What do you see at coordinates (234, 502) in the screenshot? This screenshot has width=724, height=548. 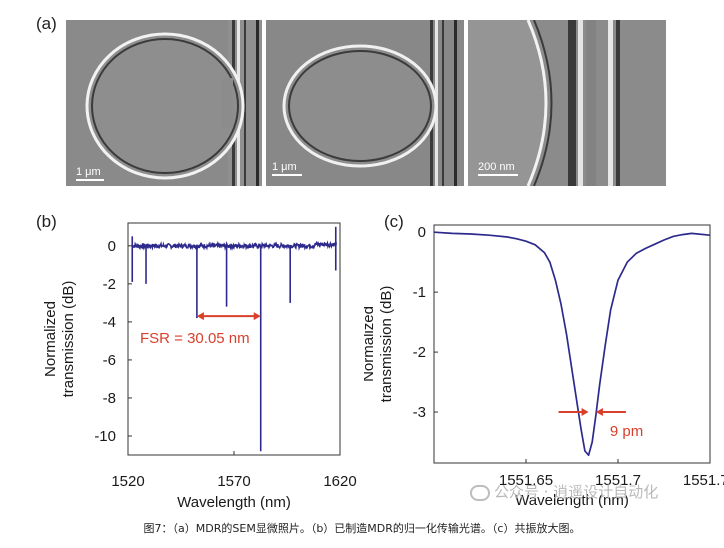 I see `chart-b-xlabel: Wavelength (nm)` at bounding box center [234, 502].